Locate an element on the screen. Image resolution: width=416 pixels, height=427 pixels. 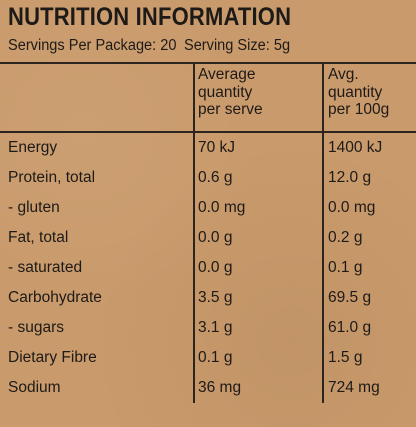
nutrient-name: - saturated is located at coordinates (45, 267).